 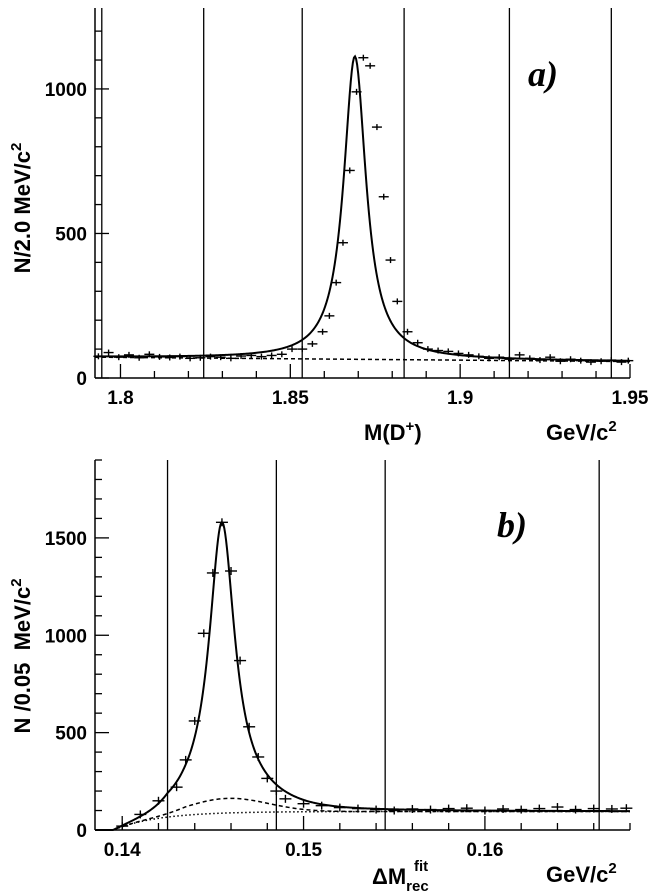 What do you see at coordinates (512, 525) in the screenshot?
I see `panel-b-label: b)` at bounding box center [512, 525].